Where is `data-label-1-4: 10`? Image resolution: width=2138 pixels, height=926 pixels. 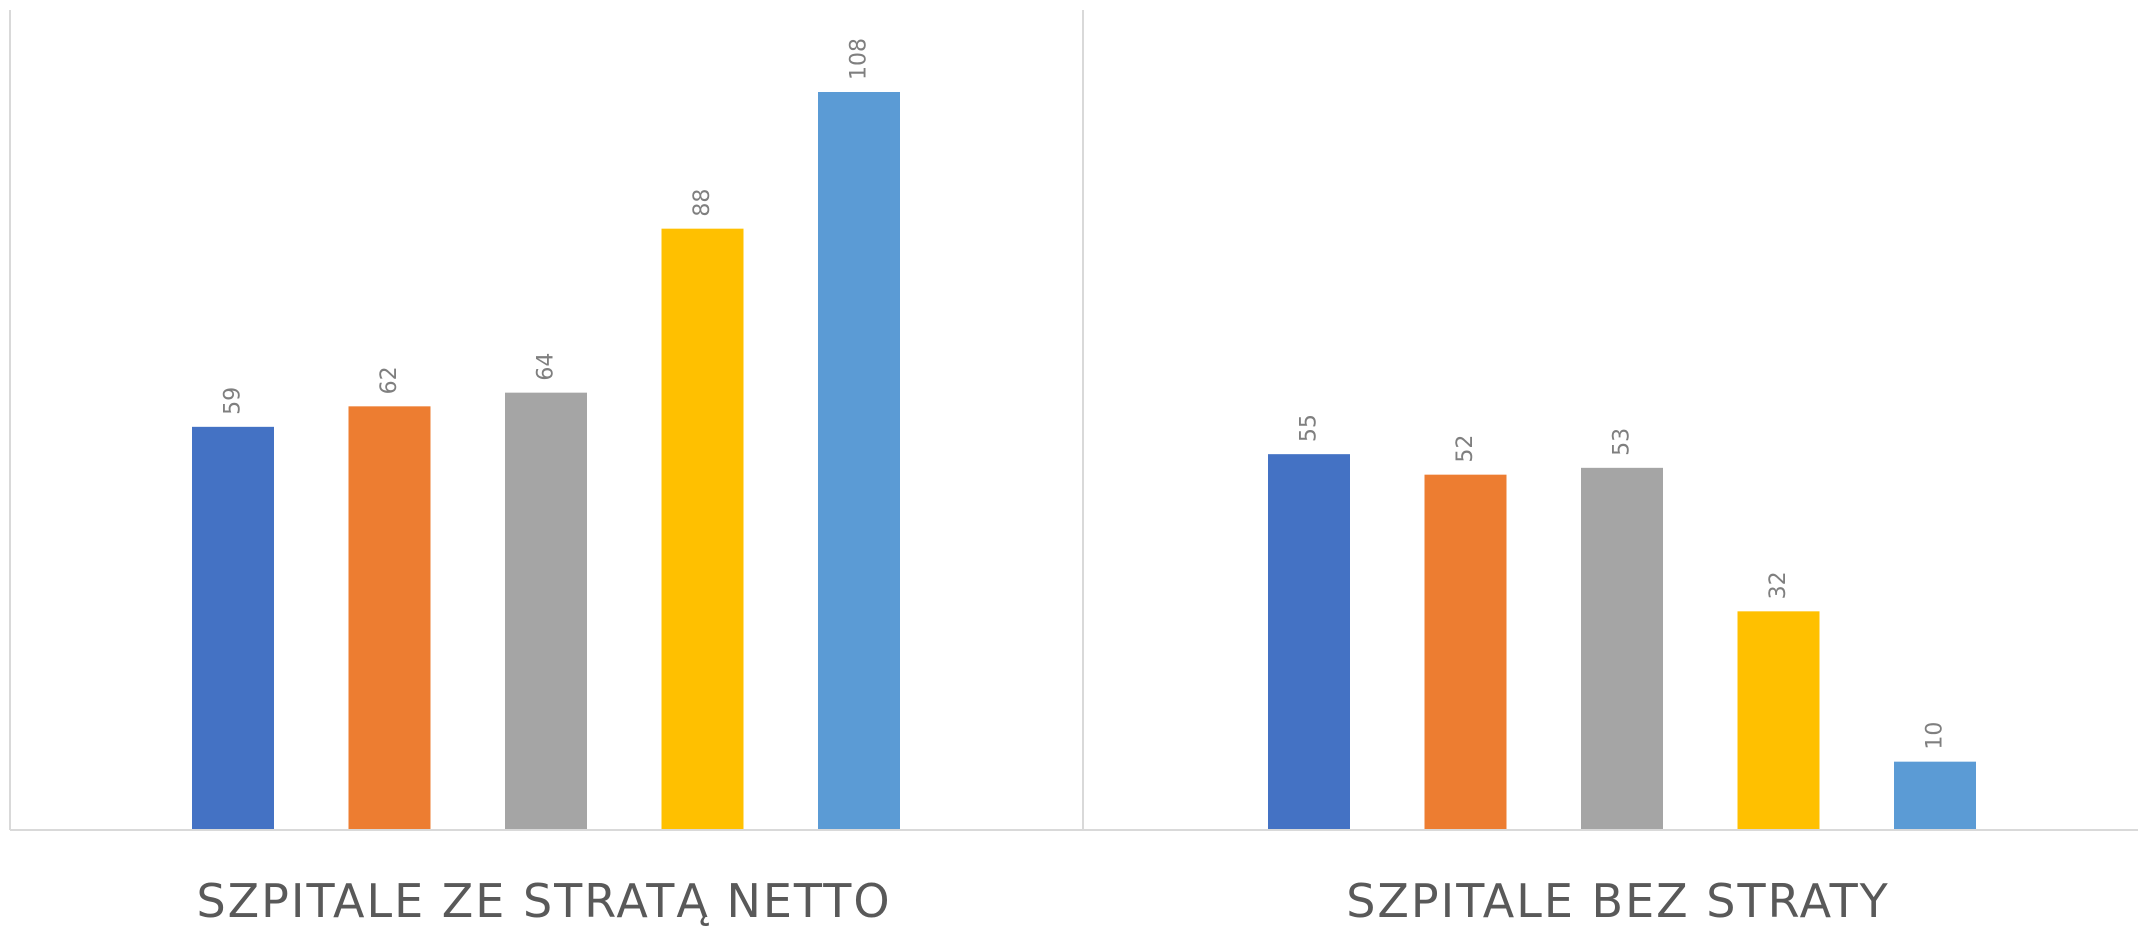
data-label-1-4: 10 is located at coordinates (1935, 736).